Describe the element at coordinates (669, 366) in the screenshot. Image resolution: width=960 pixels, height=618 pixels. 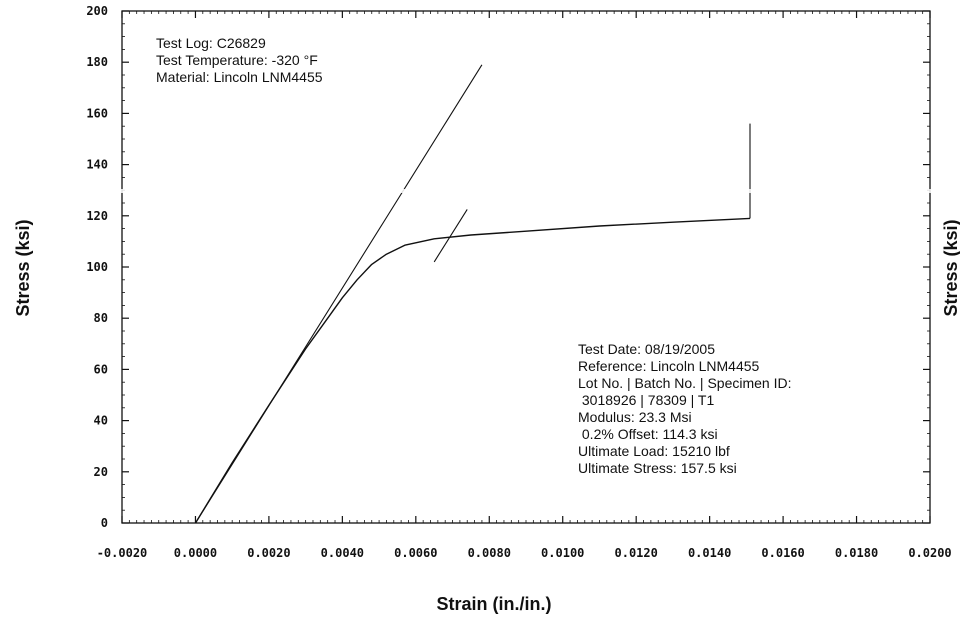
I see `note-reference: Reference: Lincoln LNM4455` at that location.